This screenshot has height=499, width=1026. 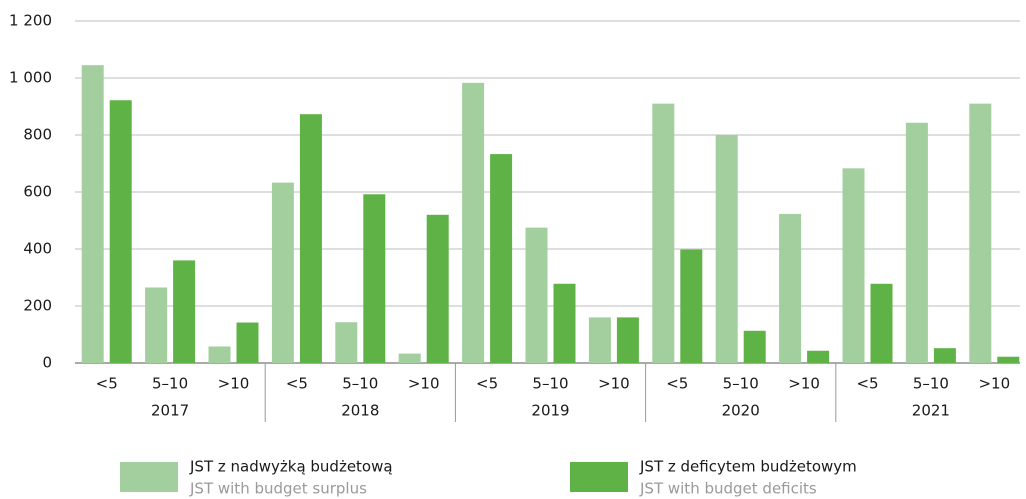 I want to click on y-tick-label: 1 200, so click(x=30, y=21).